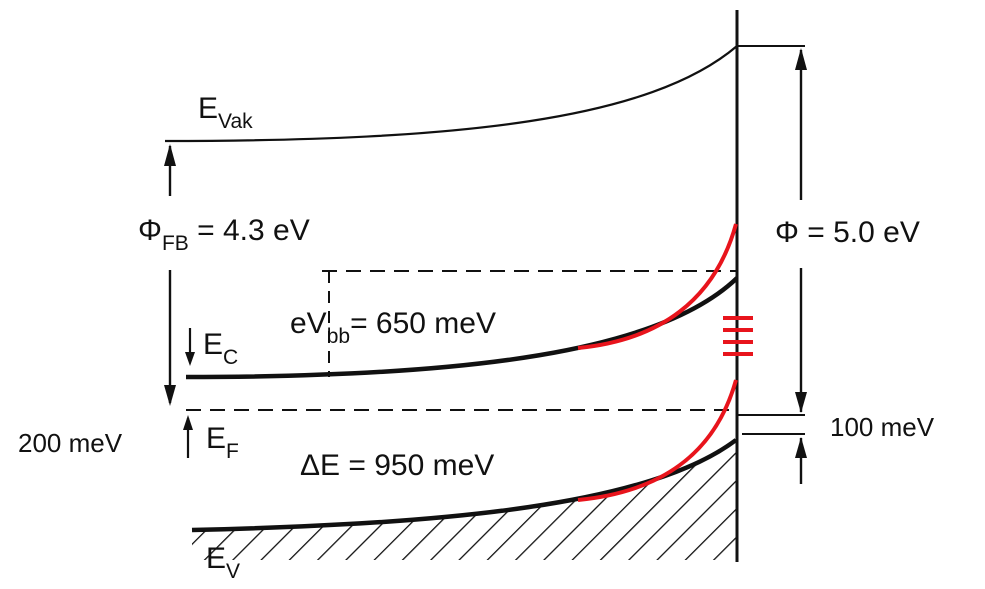 This screenshot has height=589, width=985. What do you see at coordinates (393, 327) in the screenshot?
I see `ev-bb-label: eVbb= 650 meV` at bounding box center [393, 327].